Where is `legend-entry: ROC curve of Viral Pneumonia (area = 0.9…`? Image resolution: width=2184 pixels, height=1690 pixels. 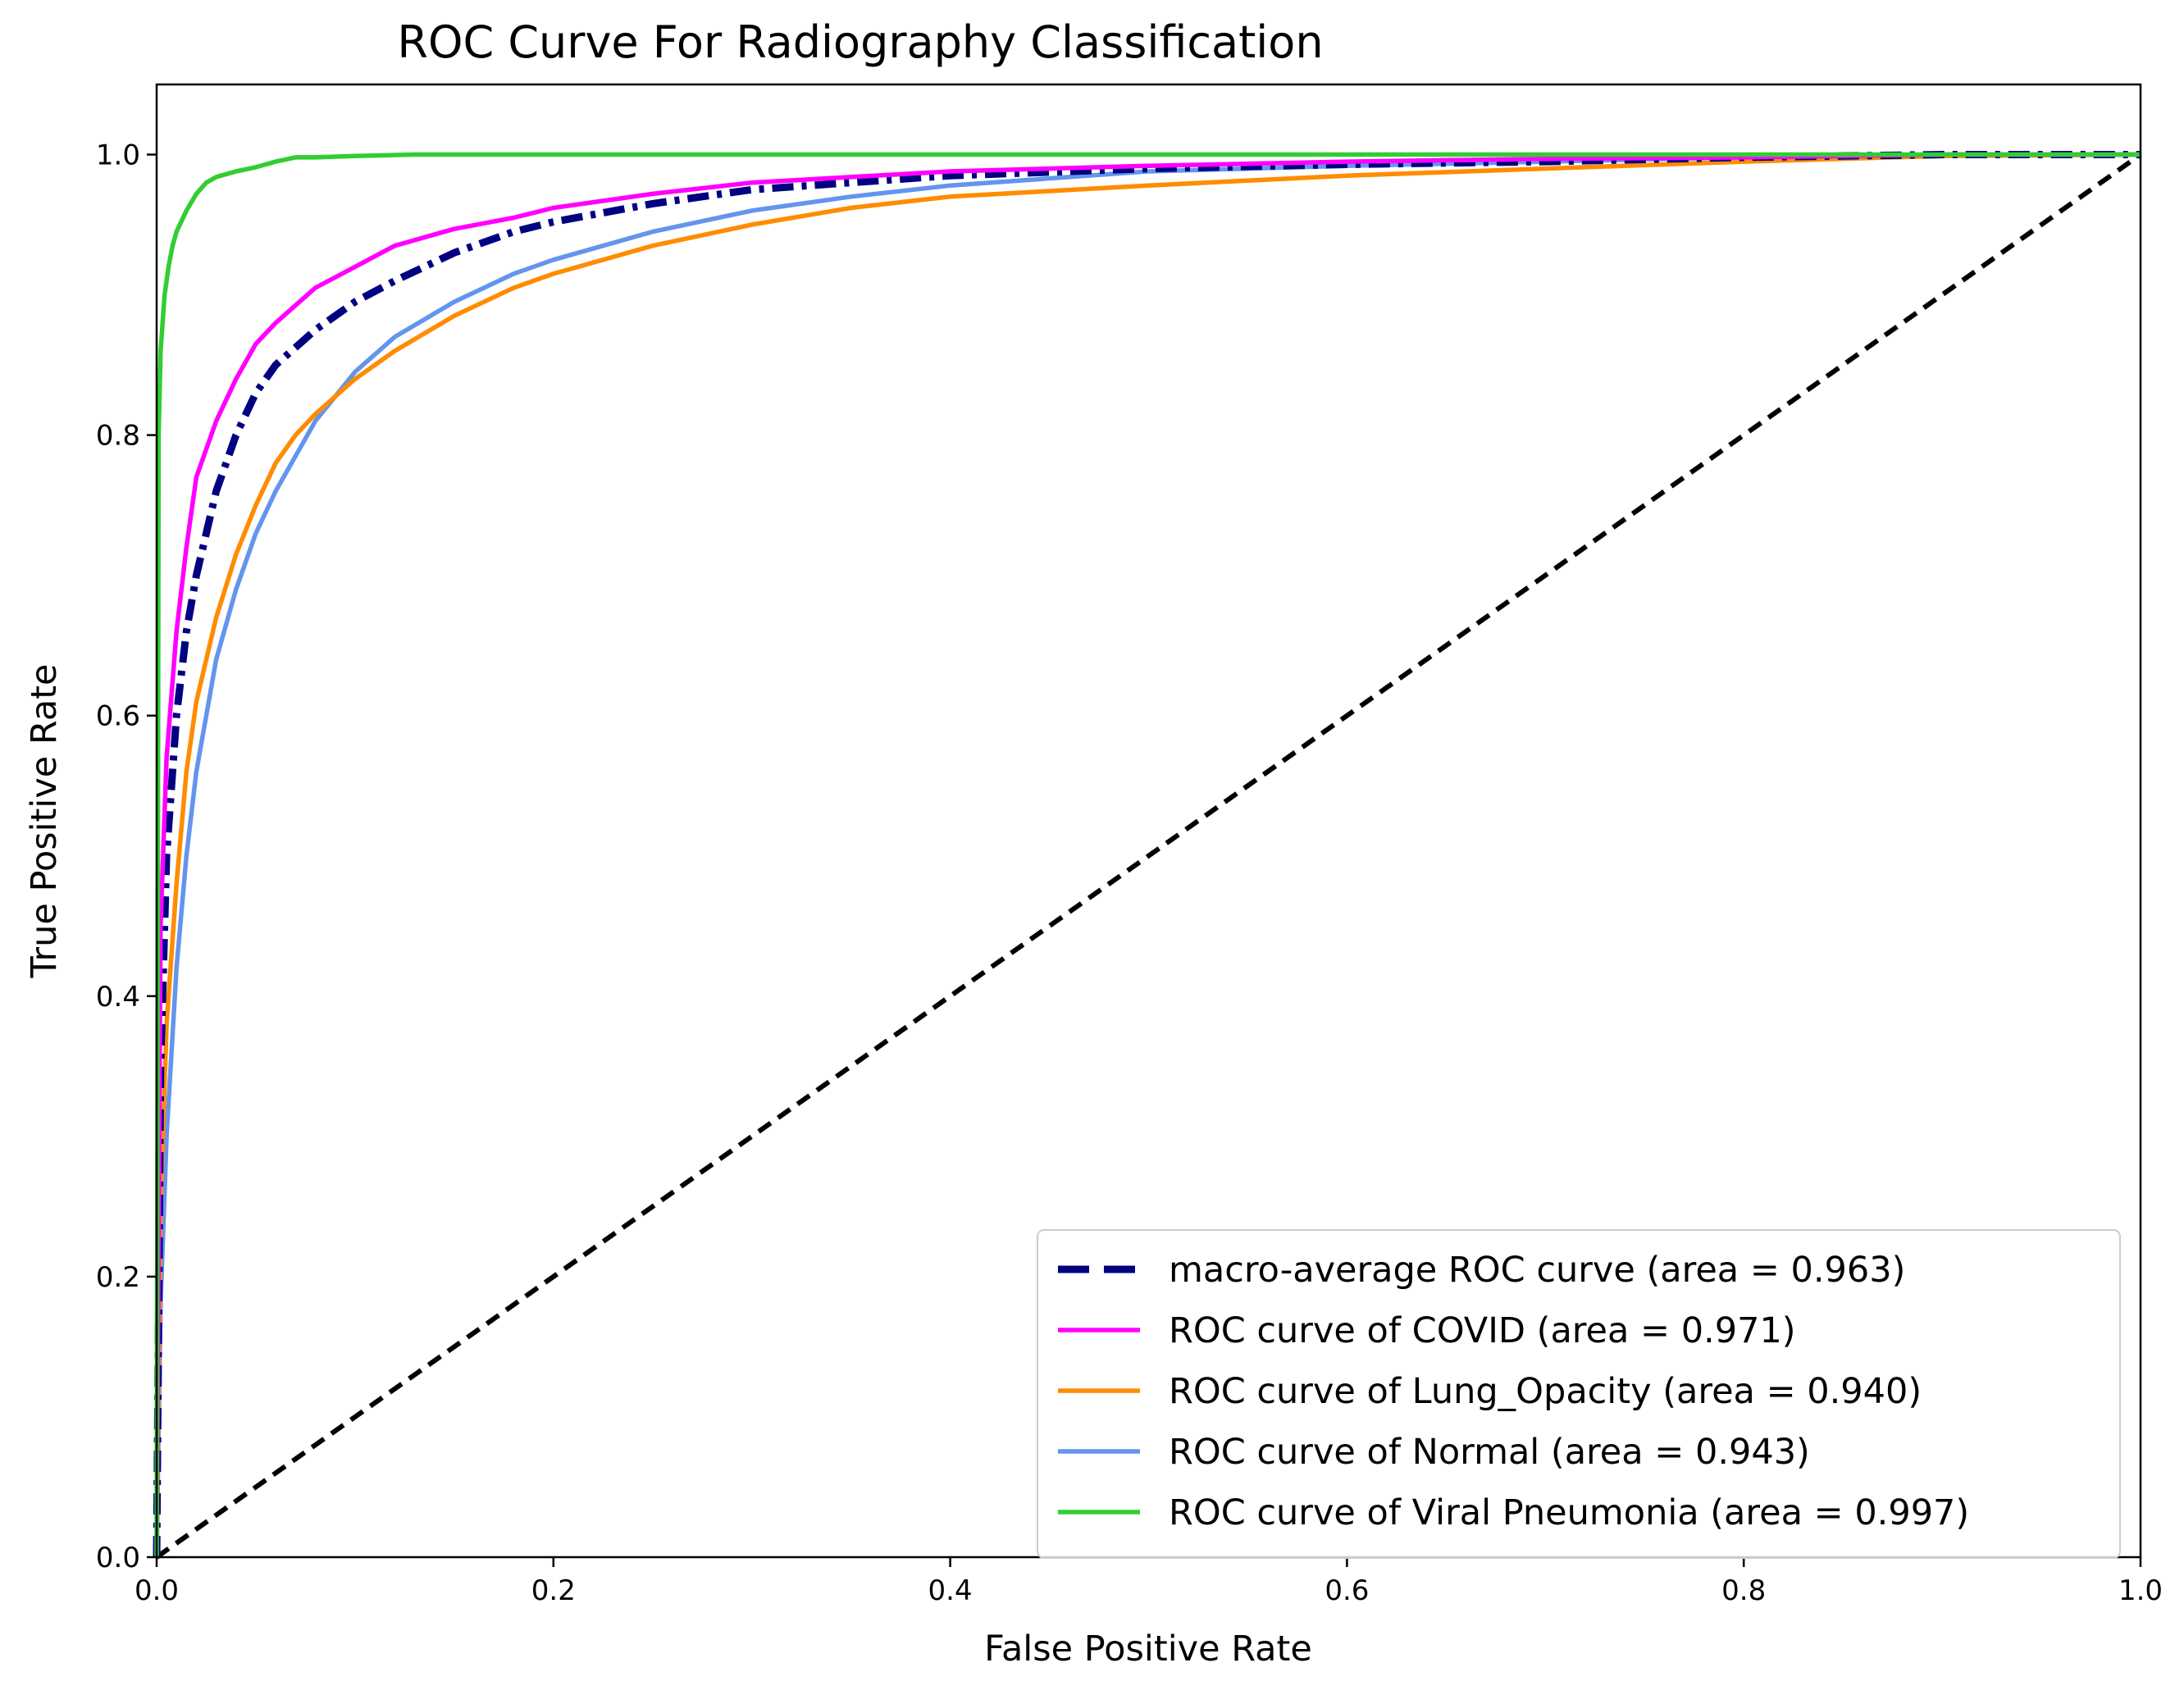
legend-entry: ROC curve of Viral Pneumonia (area = 0.9… is located at coordinates (1569, 1512).